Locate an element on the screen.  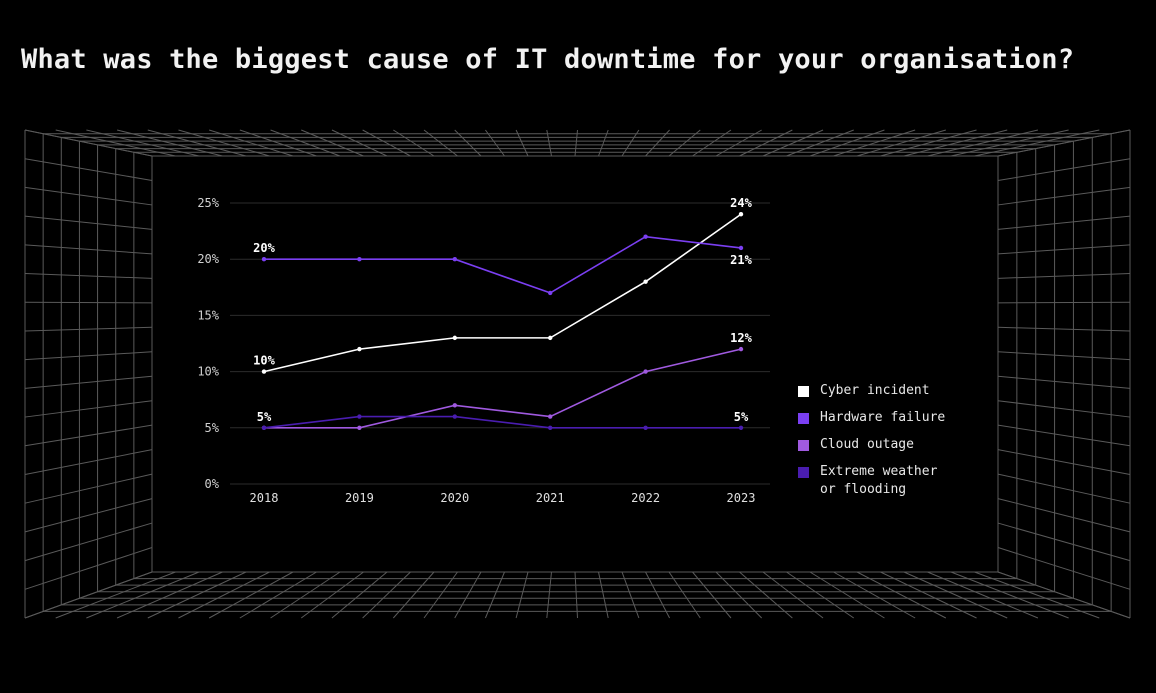
legend-label: Hardware failure is located at coordinates (883, 417).